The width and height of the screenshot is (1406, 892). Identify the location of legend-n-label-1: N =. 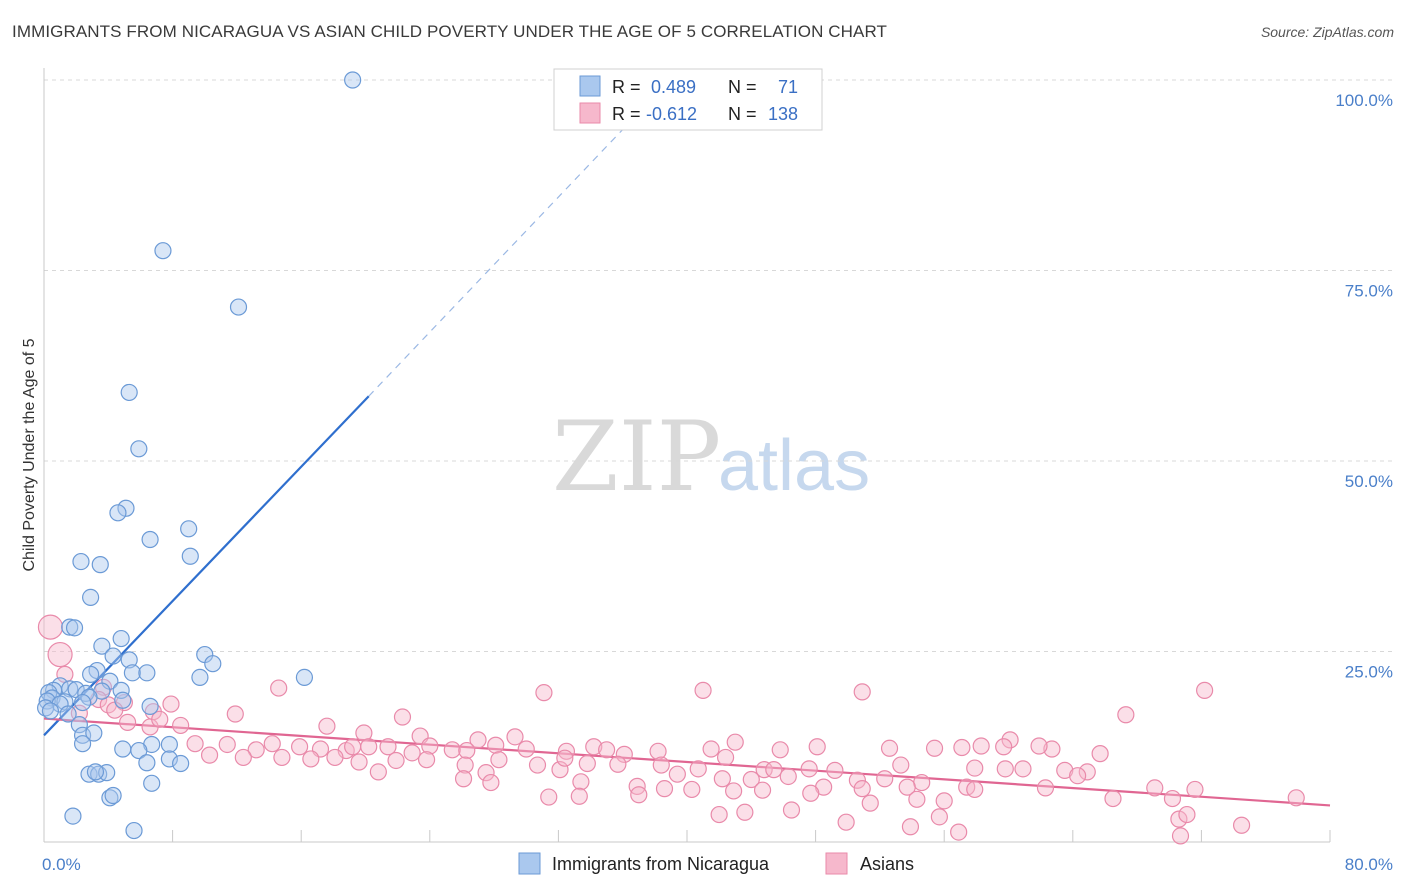
(742, 87).